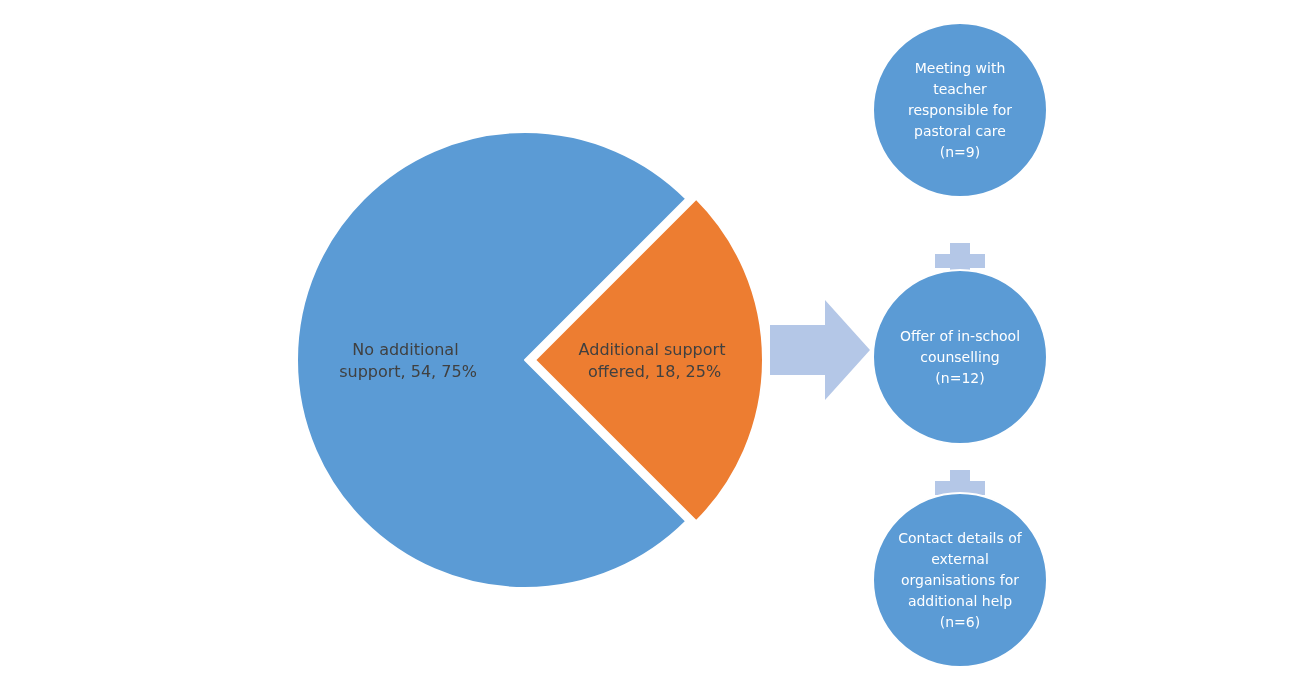 The height and width of the screenshot is (697, 1301). Describe the element at coordinates (652, 360) in the screenshot. I see `slice-label: Additional support offered, 18, 25%` at that location.